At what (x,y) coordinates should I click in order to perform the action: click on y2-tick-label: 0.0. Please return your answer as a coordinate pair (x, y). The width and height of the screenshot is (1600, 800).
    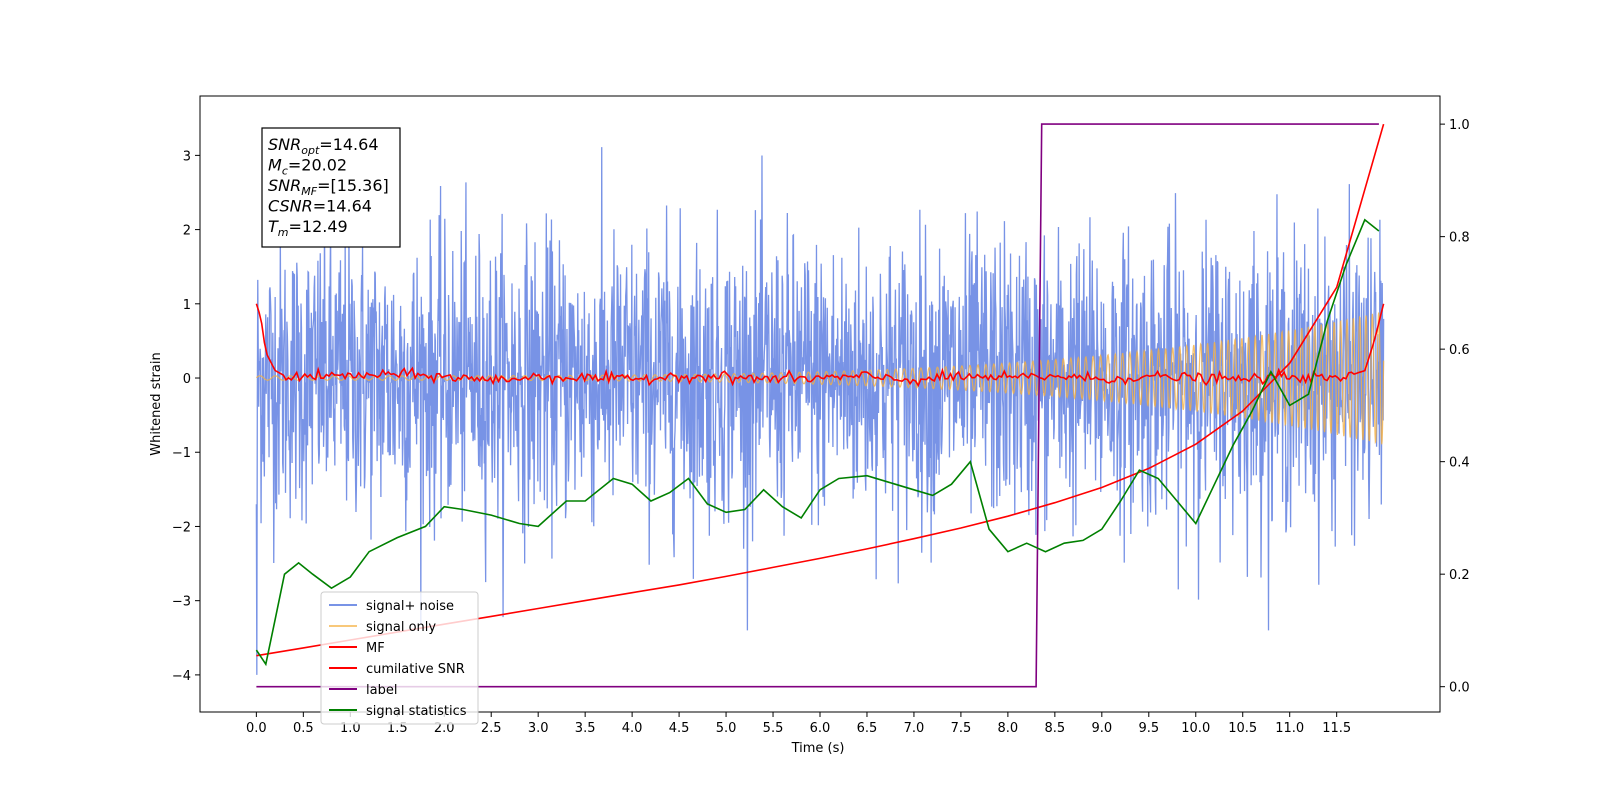
    Looking at the image, I should click on (1459, 688).